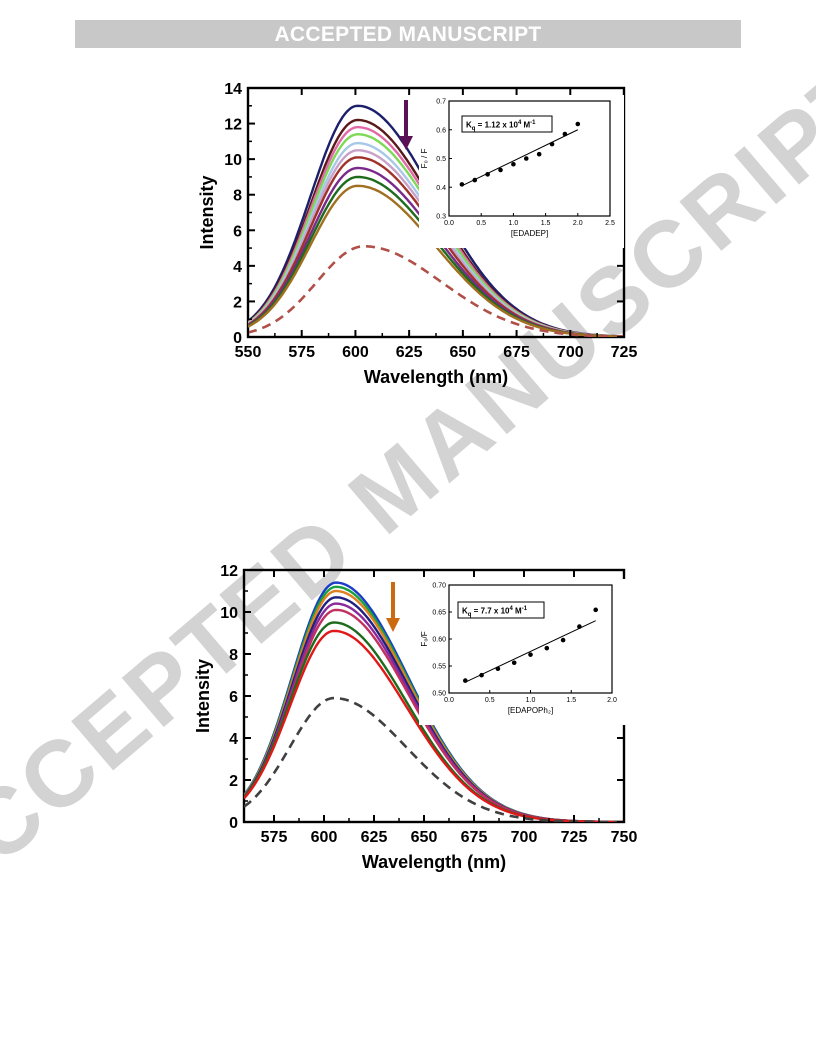 The width and height of the screenshot is (816, 1056). I want to click on inset-legend-text: Kq = 1.12 x 104 M-1, so click(501, 126).